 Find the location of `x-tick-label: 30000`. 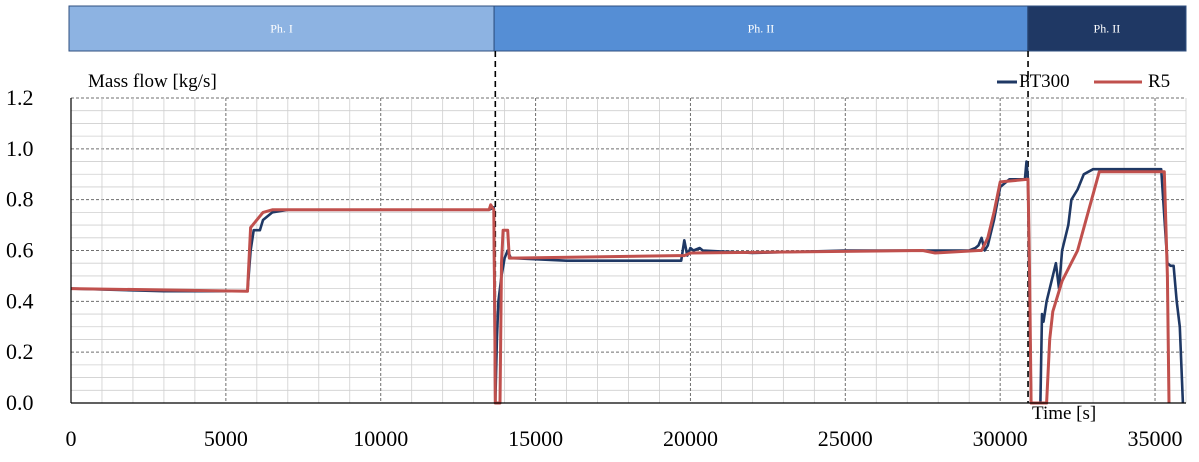

x-tick-label: 30000 is located at coordinates (1000, 438).